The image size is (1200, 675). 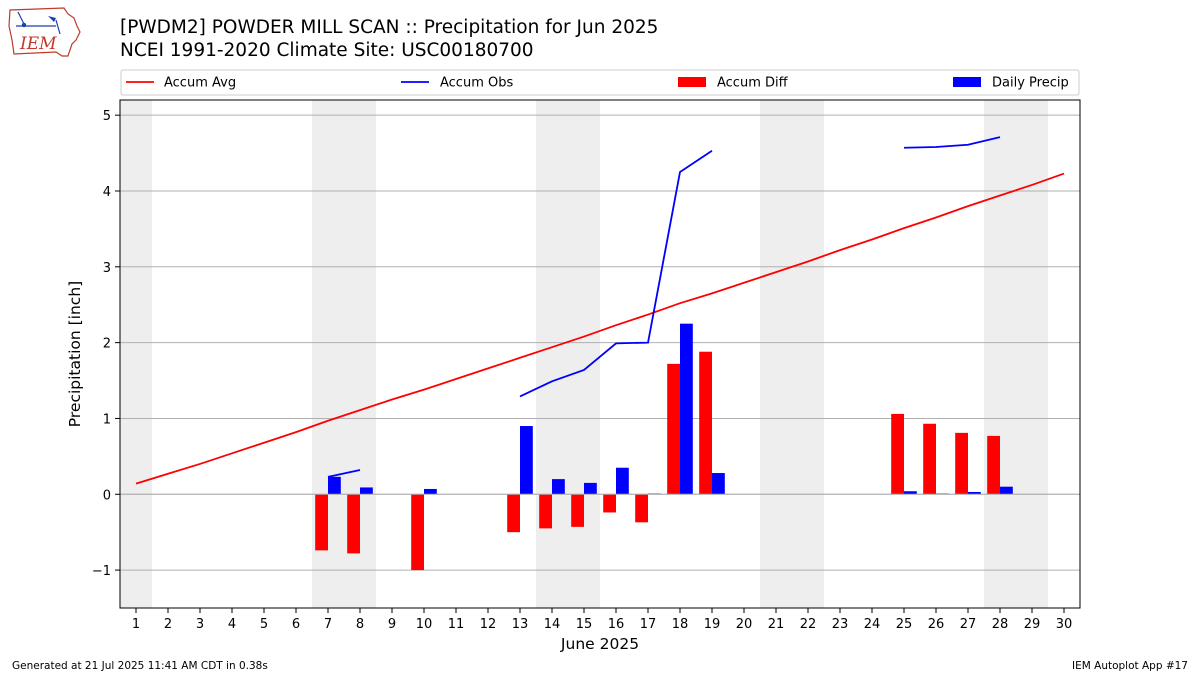 I want to click on x-tick-label: 11, so click(x=456, y=624).